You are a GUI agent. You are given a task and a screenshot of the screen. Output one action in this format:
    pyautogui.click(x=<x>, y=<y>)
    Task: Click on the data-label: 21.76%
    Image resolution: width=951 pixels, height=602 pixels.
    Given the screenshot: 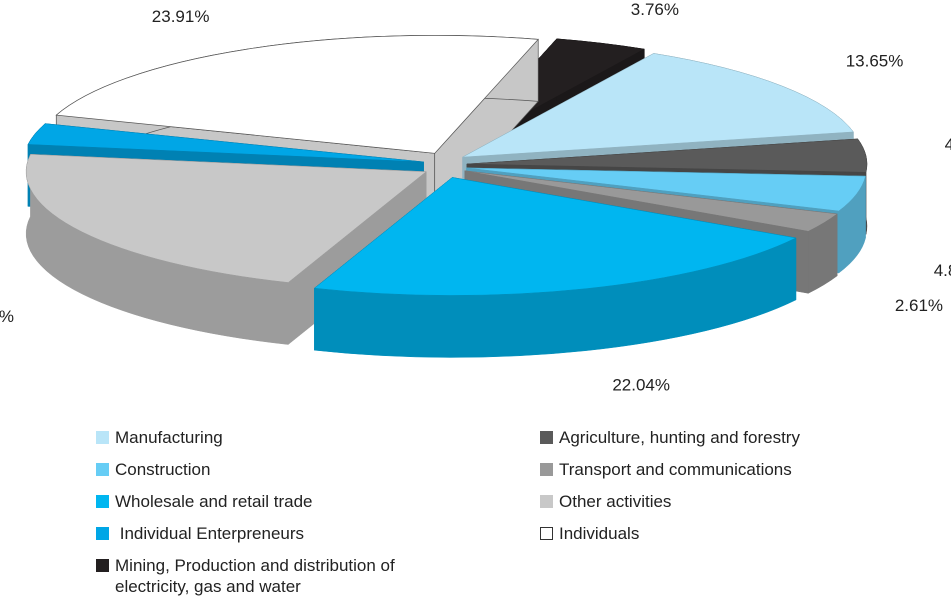 What is the action you would take?
    pyautogui.click(x=7, y=316)
    